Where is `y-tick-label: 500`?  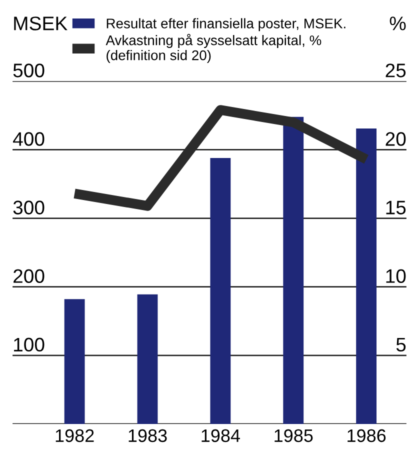
y-tick-label: 500 is located at coordinates (28, 71).